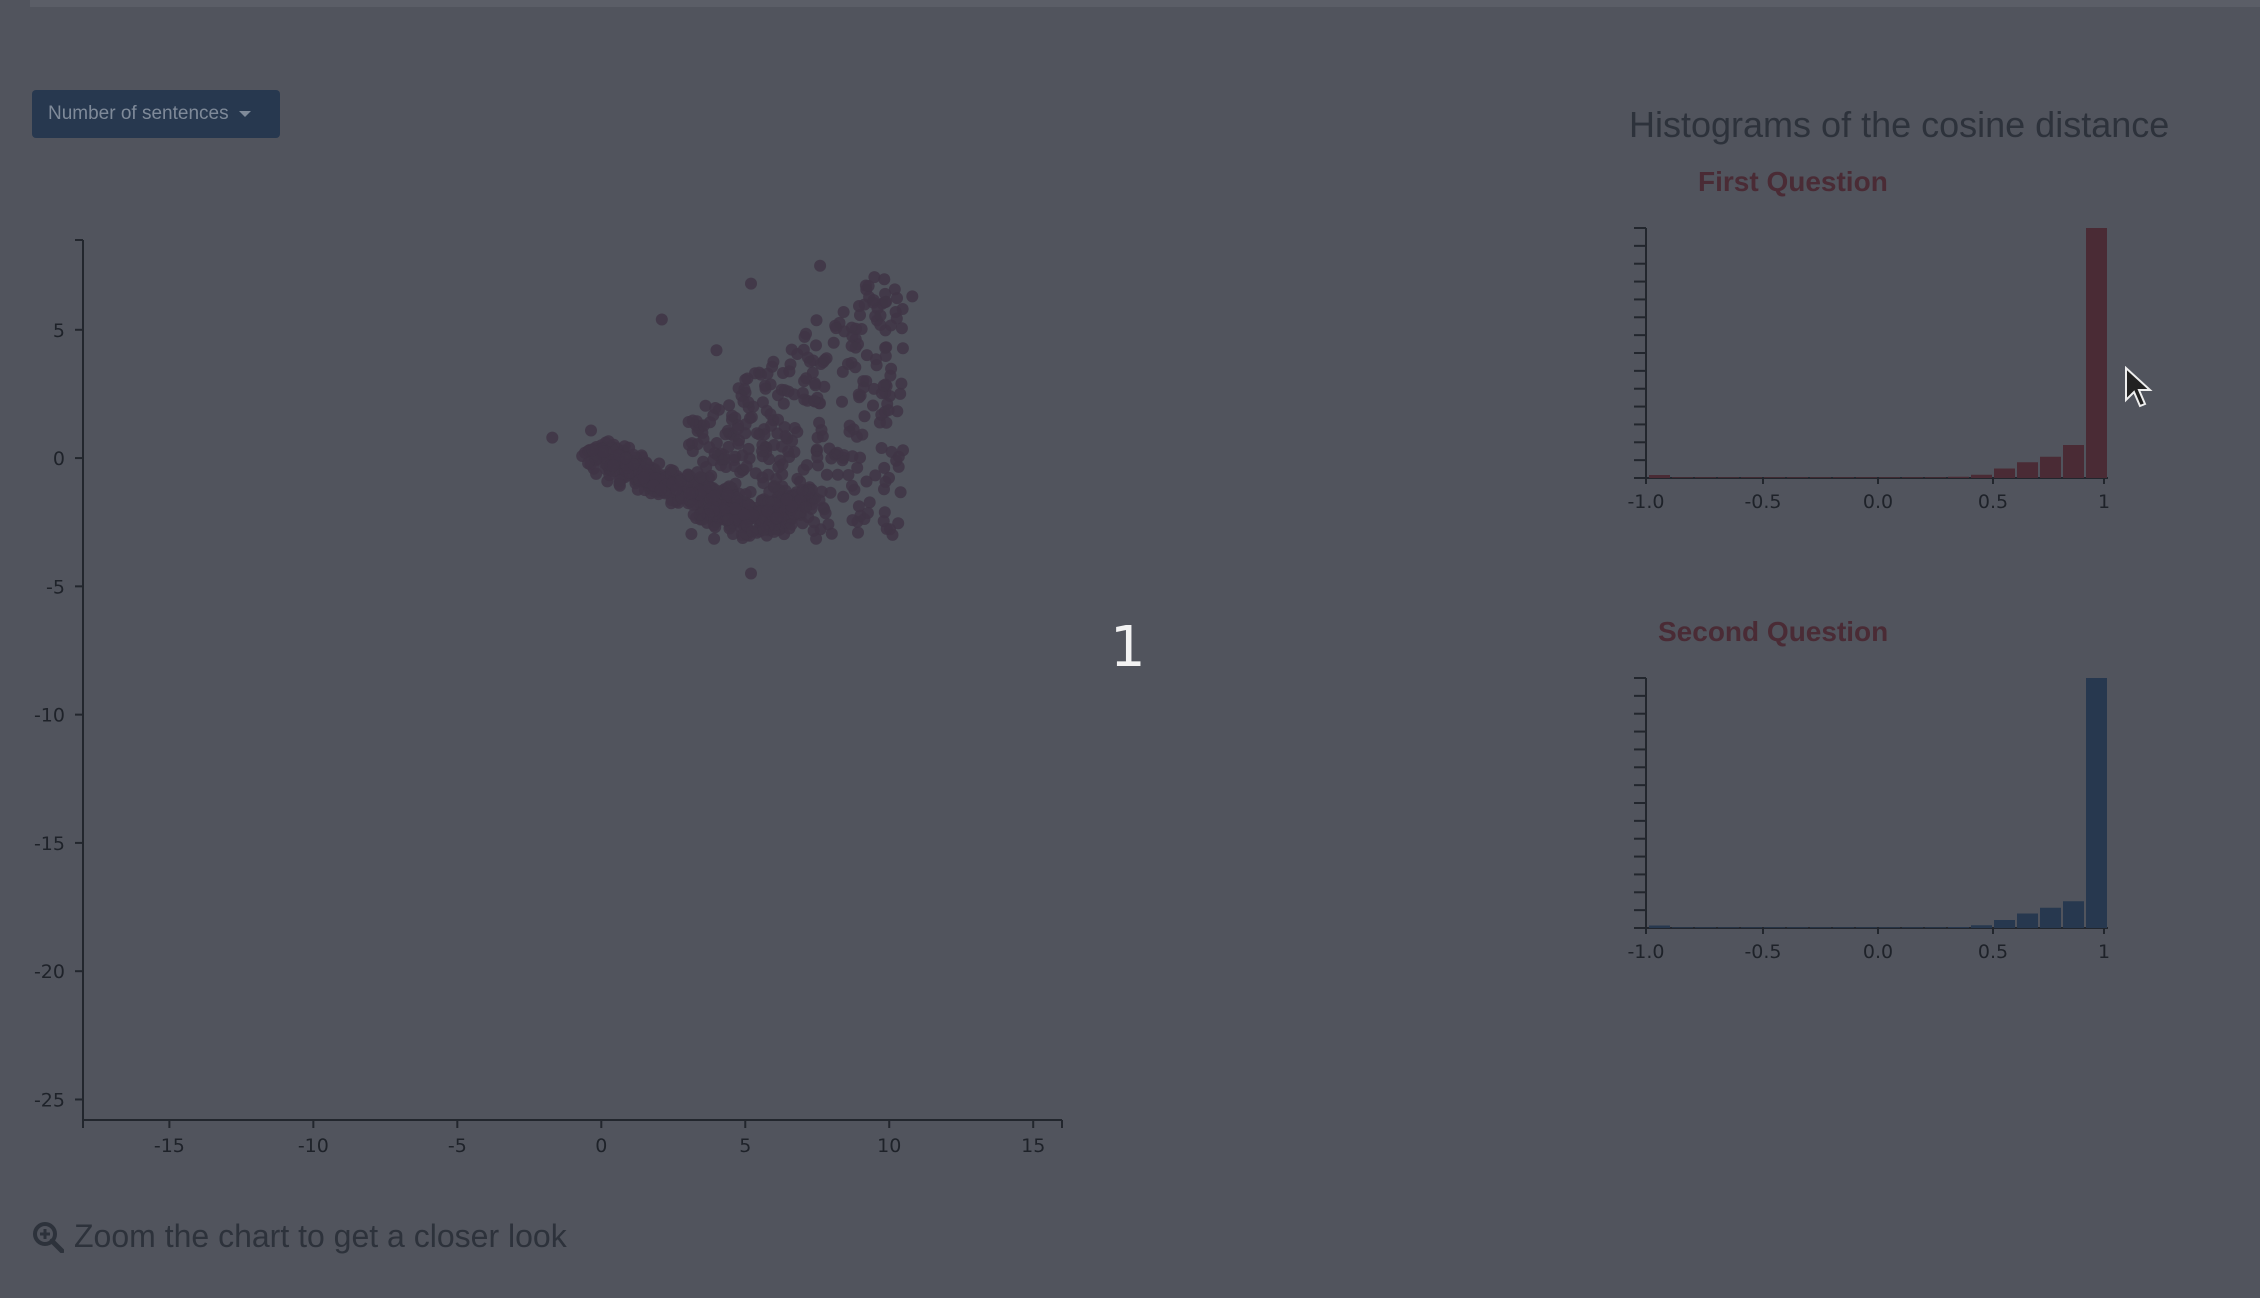 The height and width of the screenshot is (1298, 2260). I want to click on zoom-hint-text: Zoom the chart to get a closer look, so click(320, 1236).